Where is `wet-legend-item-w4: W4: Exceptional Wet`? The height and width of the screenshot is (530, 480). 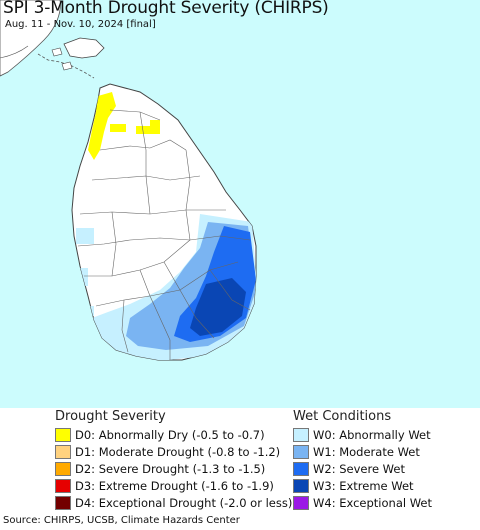
wet-legend-item-w4: W4: Exceptional Wet is located at coordinates (362, 503).